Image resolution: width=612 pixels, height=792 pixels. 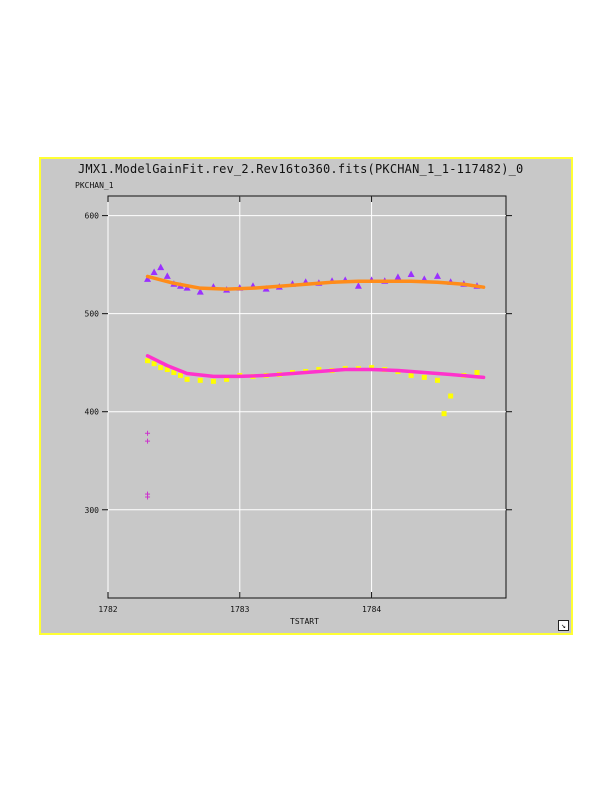 What do you see at coordinates (92, 216) in the screenshot?
I see `y-tick-label: 600` at bounding box center [92, 216].